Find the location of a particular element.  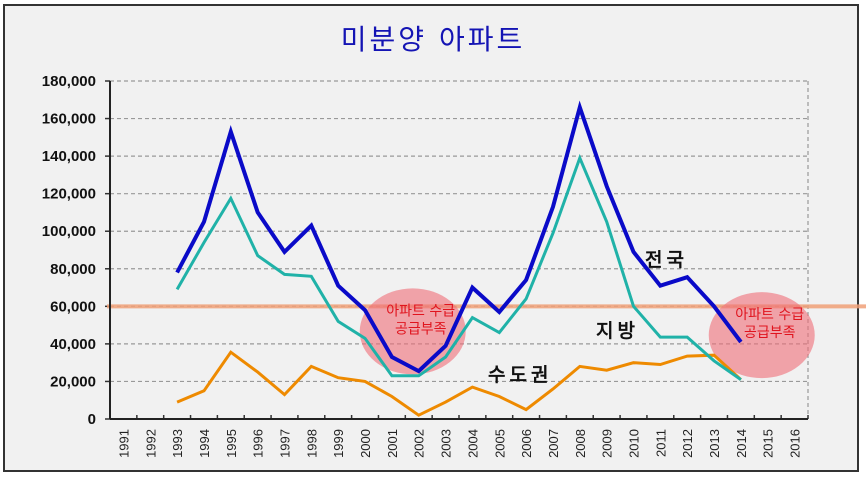

series-label: 수도권 is located at coordinates (520, 375).